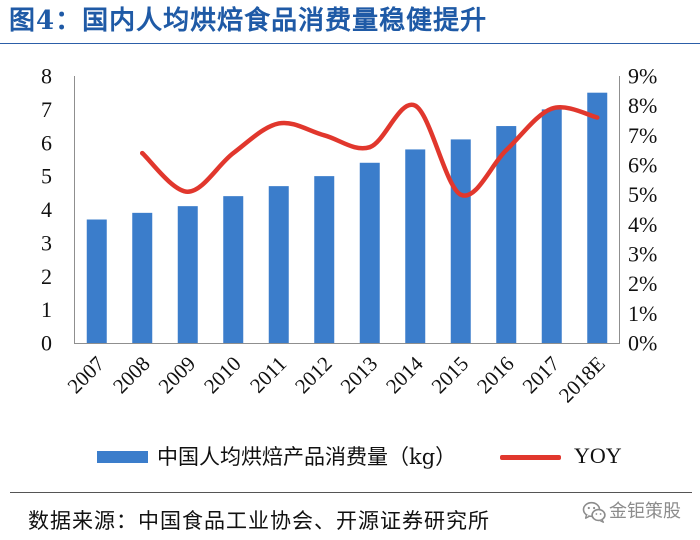 This screenshot has width=700, height=540. What do you see at coordinates (187, 191) in the screenshot?
I see `yoy-point-2009` at bounding box center [187, 191].